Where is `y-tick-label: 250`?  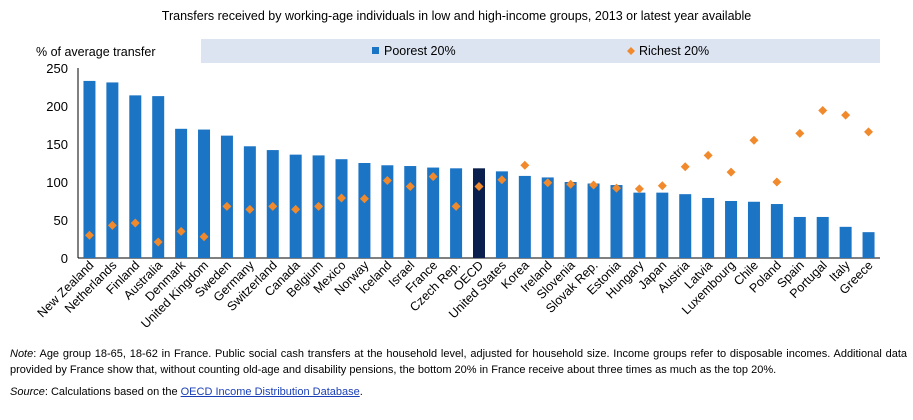 y-tick-label: 250 is located at coordinates (57, 68).